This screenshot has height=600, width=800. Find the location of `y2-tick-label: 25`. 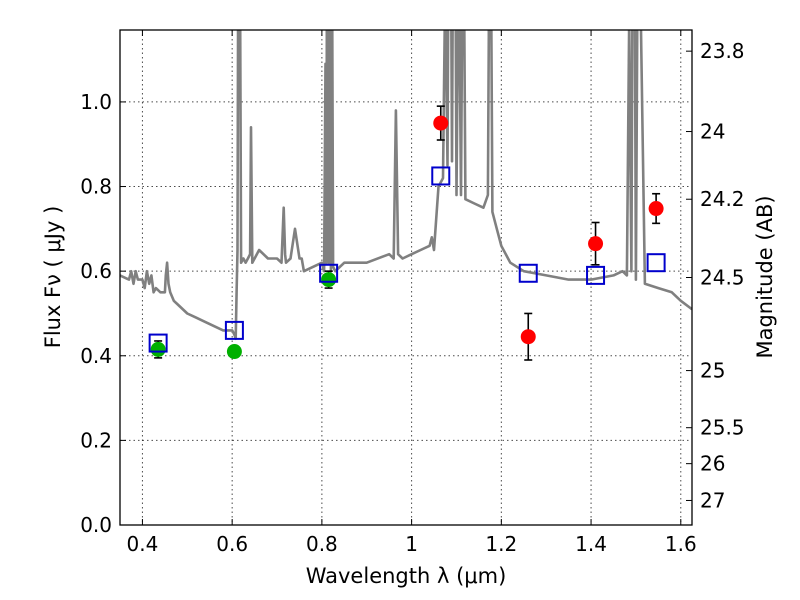

y2-tick-label: 25 is located at coordinates (712, 371).